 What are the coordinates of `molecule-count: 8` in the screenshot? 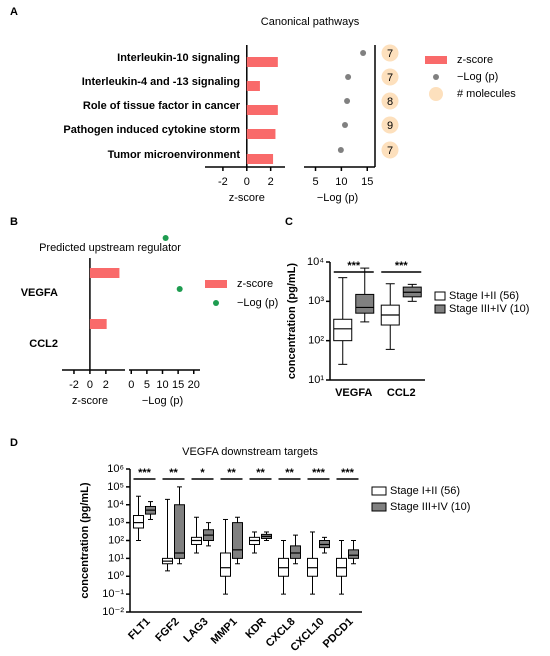 It's located at (390, 102).